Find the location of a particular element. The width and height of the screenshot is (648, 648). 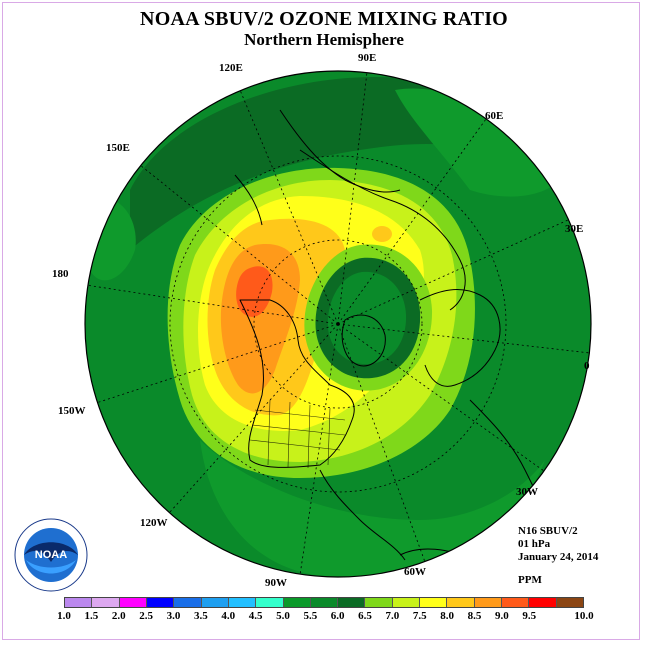

meridian-150e is located at coordinates (239, 244).